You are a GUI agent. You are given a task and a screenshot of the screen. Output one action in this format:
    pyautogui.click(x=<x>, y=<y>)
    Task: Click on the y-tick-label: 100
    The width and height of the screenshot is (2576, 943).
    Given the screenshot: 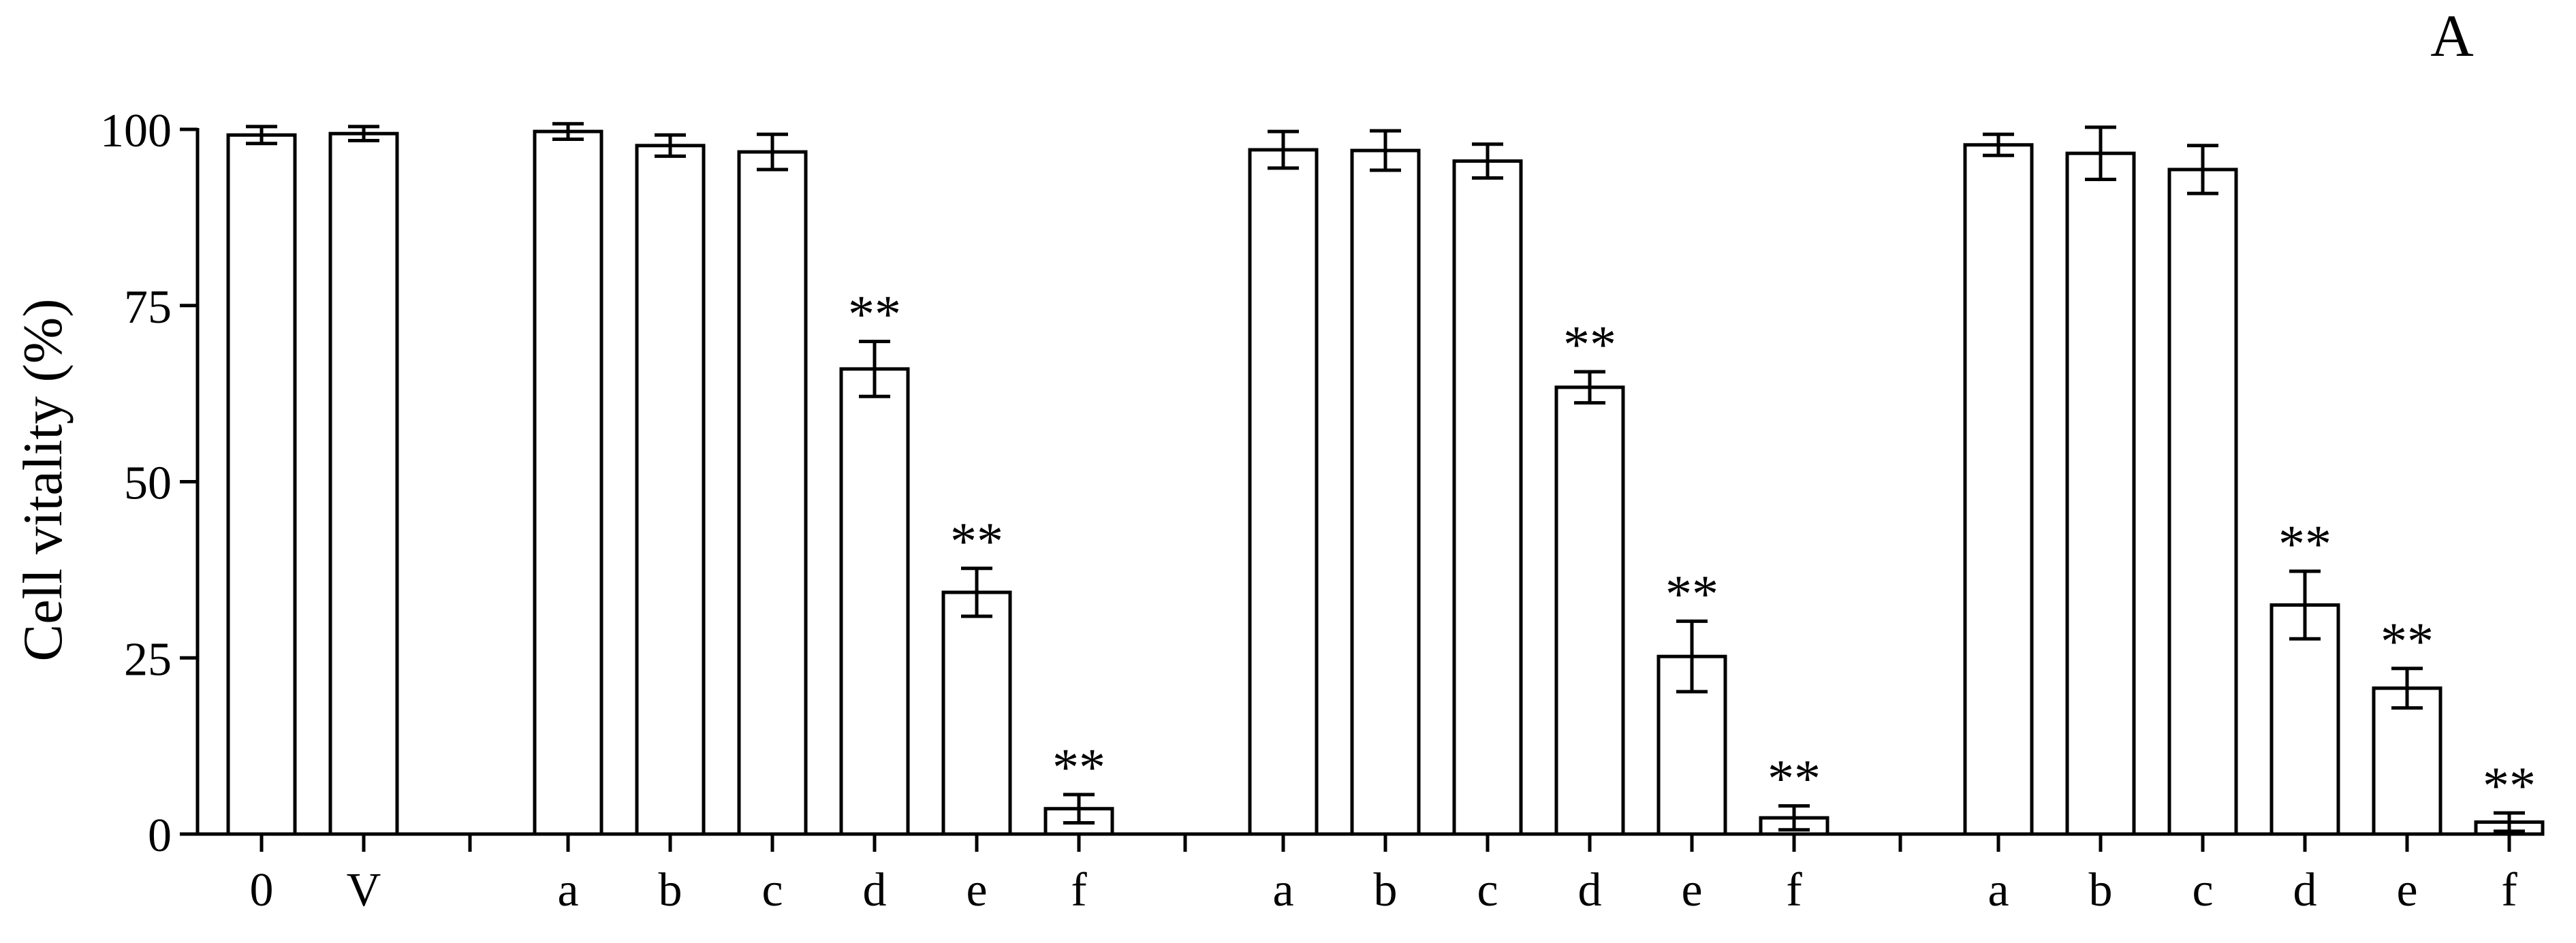 What is the action you would take?
    pyautogui.click(x=136, y=131)
    